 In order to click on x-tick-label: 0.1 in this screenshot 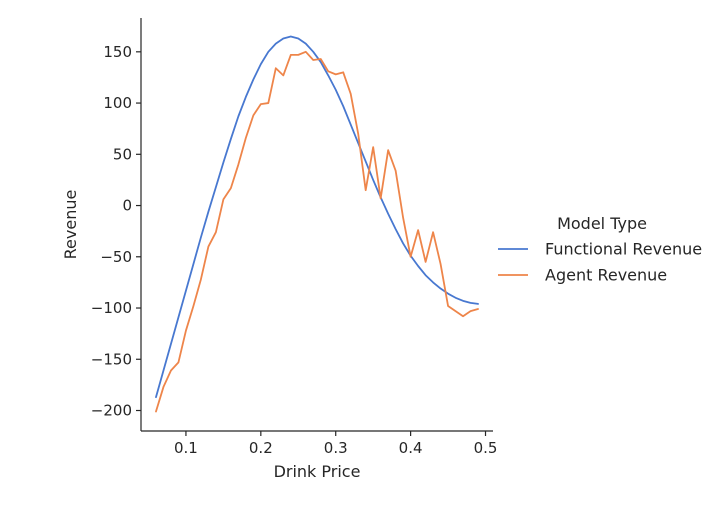, I will do `click(186, 448)`.